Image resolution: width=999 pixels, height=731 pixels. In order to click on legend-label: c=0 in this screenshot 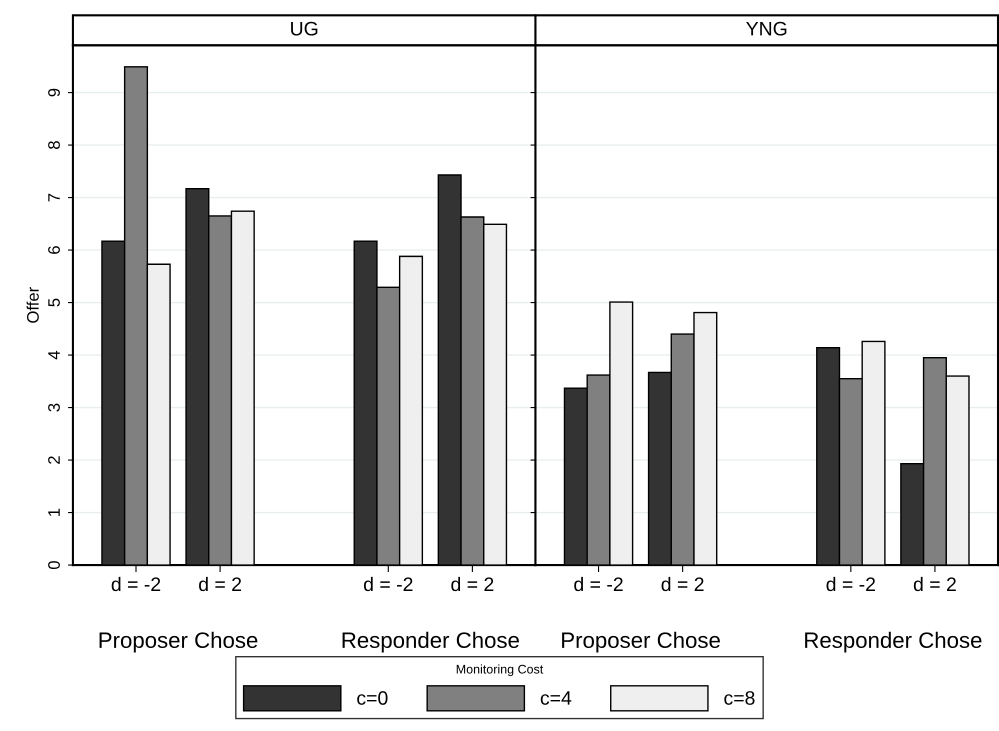, I will do `click(372, 698)`.